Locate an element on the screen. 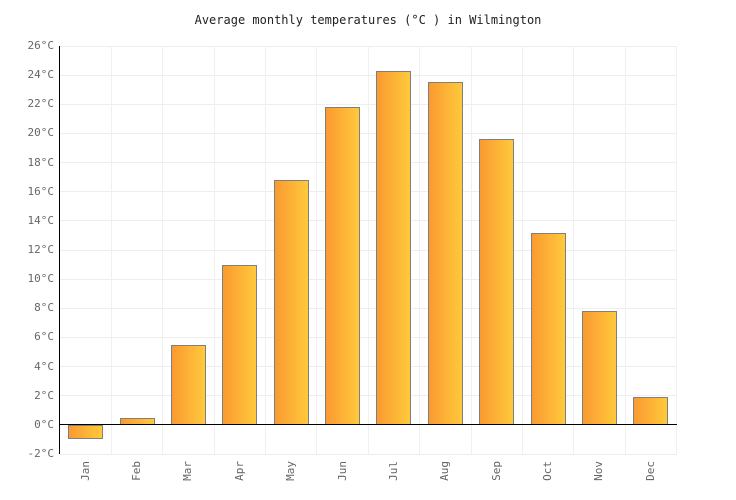 The height and width of the screenshot is (500, 736). x-axis-zero-line is located at coordinates (368, 424).